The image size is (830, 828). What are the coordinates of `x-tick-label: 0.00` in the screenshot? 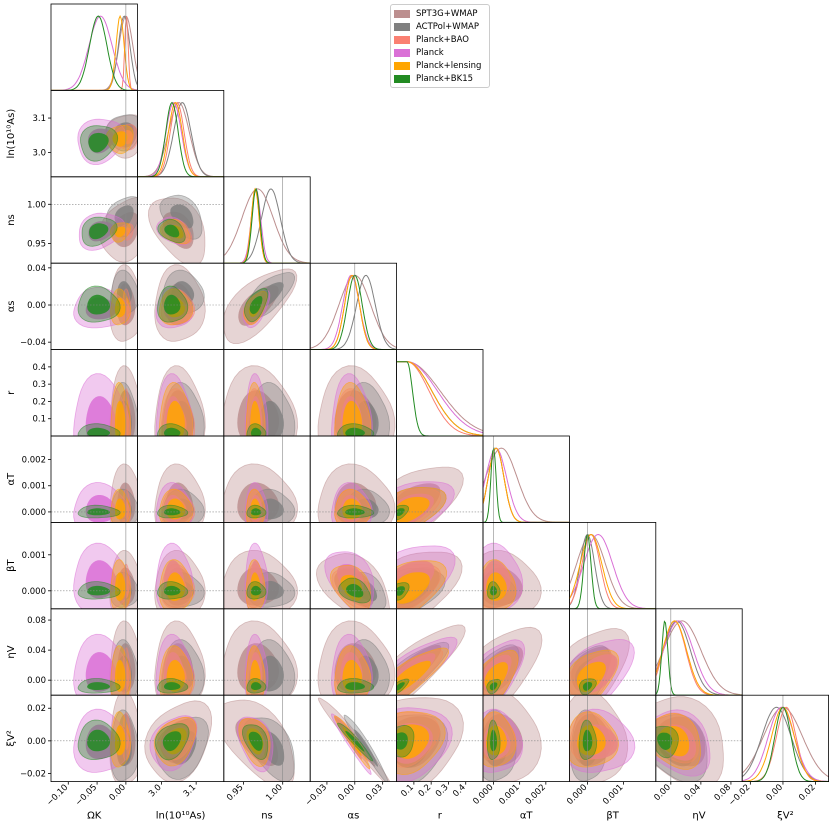 It's located at (775, 793).